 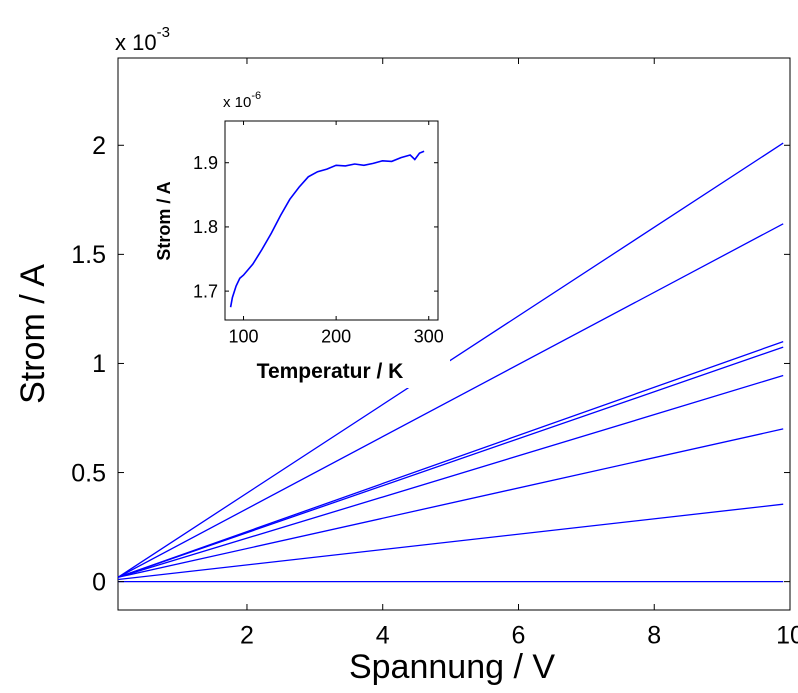 What do you see at coordinates (336, 336) in the screenshot?
I see `x-tick-label: 200` at bounding box center [336, 336].